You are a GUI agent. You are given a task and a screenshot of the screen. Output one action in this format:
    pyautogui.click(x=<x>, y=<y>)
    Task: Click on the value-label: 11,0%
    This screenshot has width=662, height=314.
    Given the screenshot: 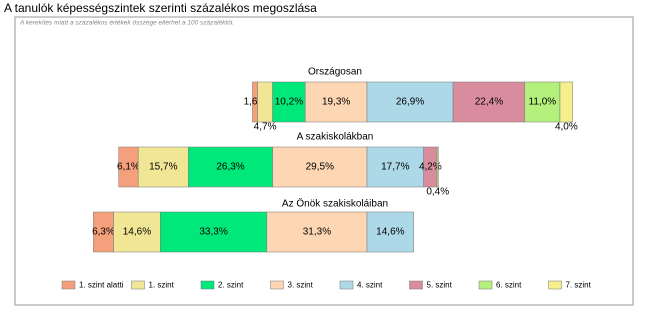 What is the action you would take?
    pyautogui.click(x=543, y=102)
    